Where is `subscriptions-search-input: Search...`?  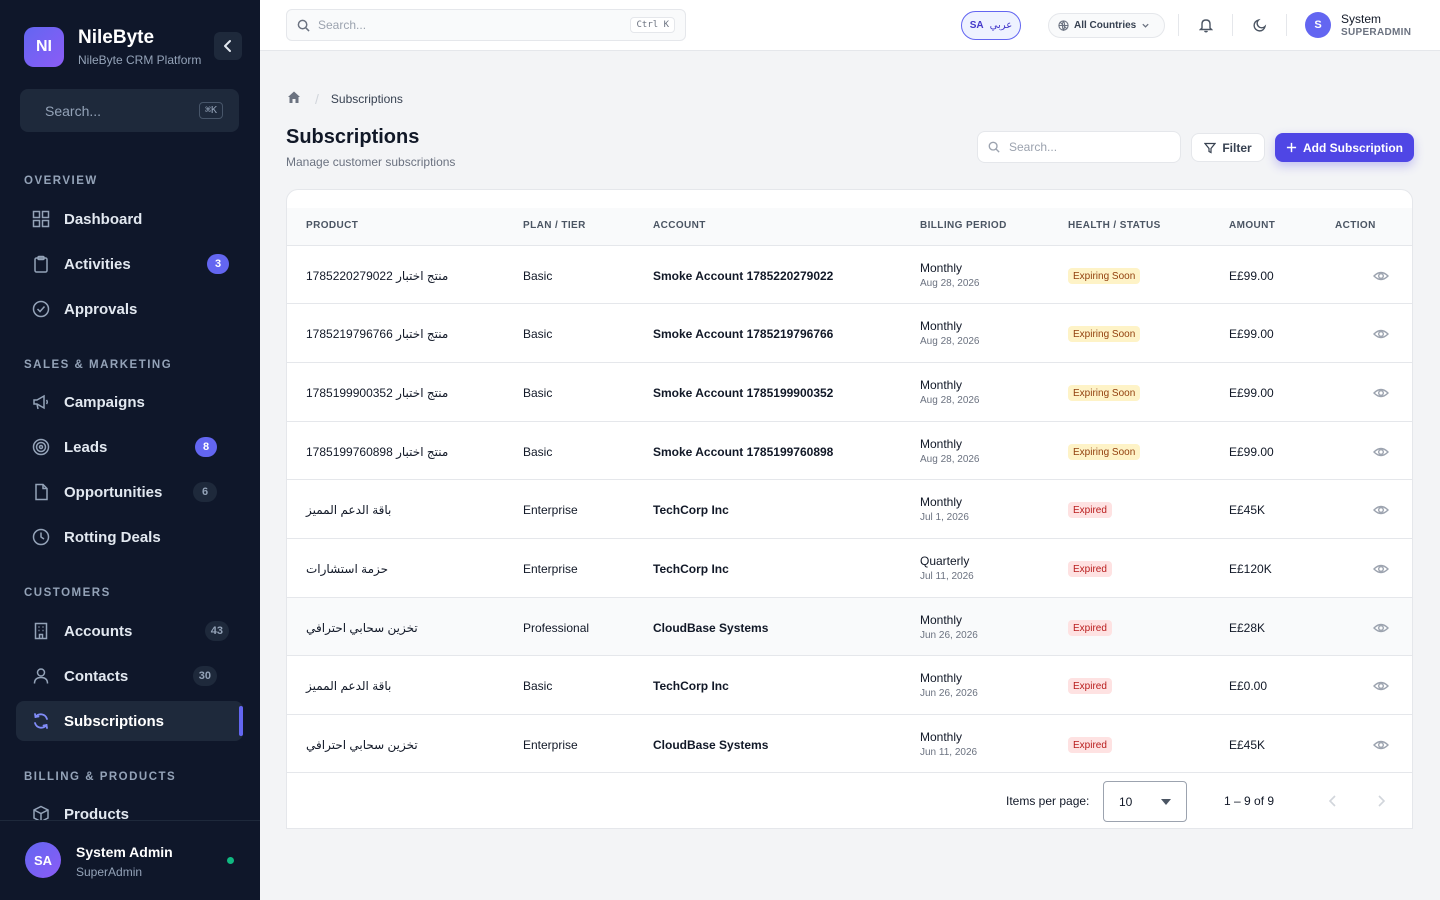 subscriptions-search-input: Search... is located at coordinates (1079, 147).